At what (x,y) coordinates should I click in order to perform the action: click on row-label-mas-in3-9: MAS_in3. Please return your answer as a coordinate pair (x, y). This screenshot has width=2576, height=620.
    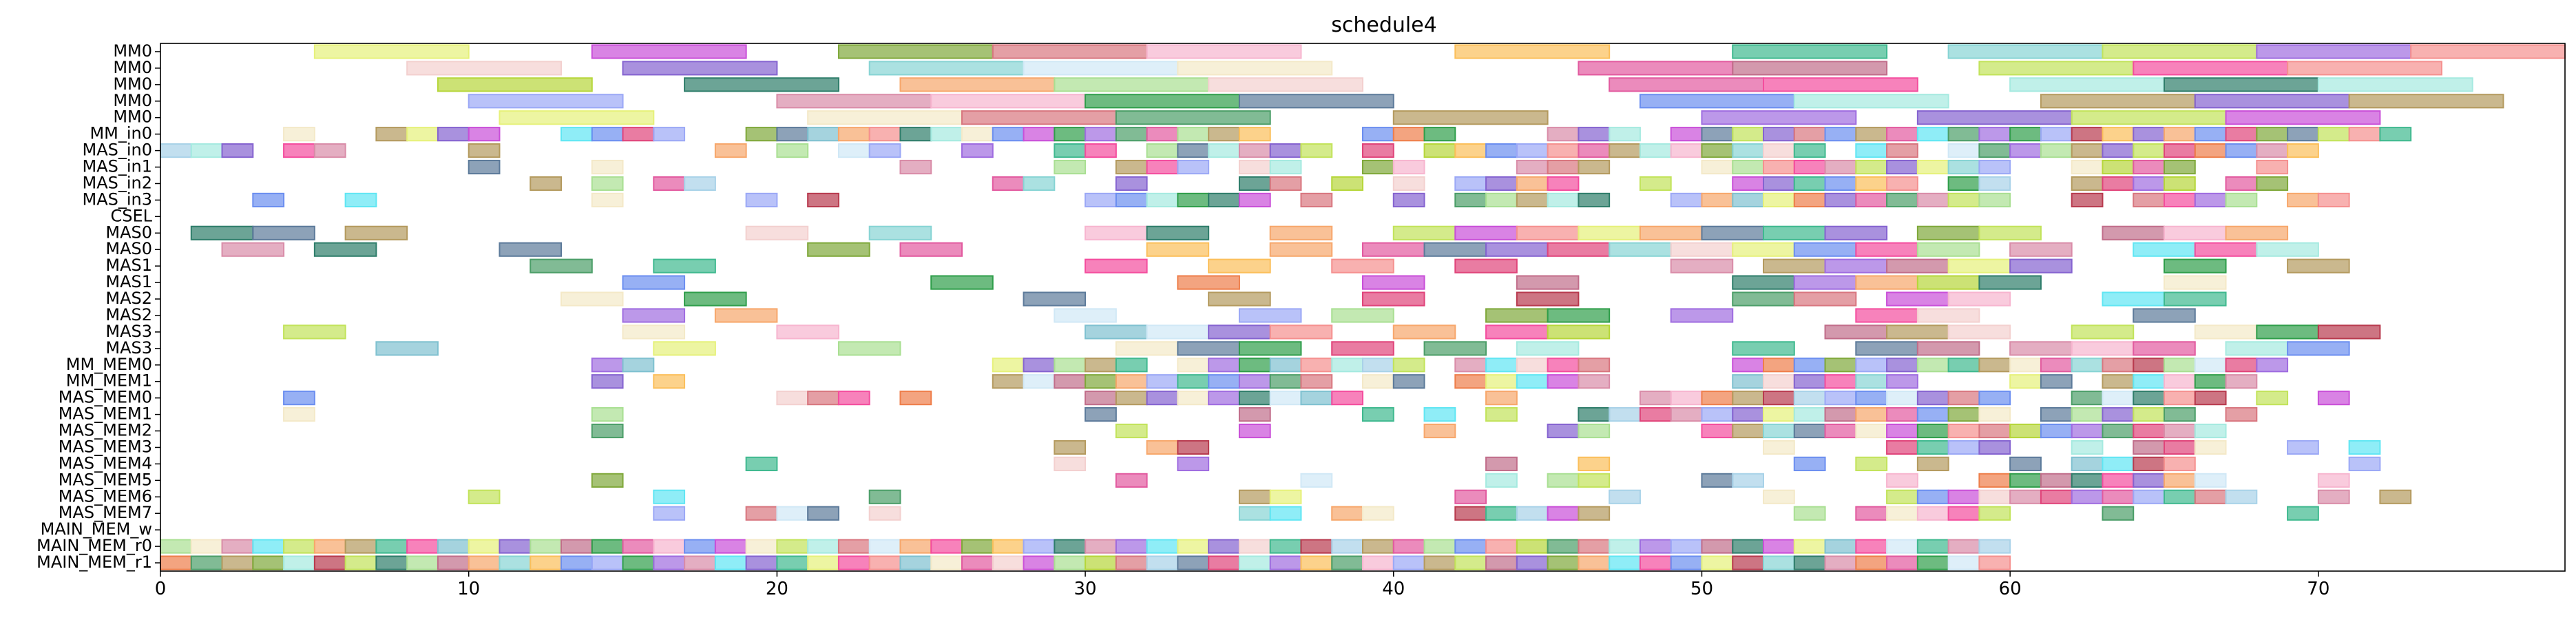
    Looking at the image, I should click on (117, 199).